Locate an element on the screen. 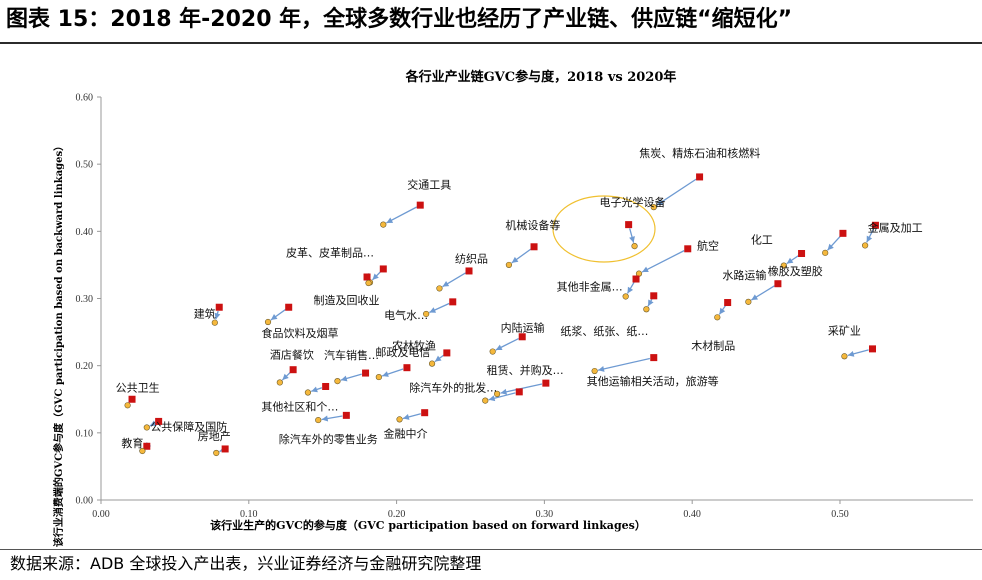 This screenshot has width=982, height=580. point-label: 化工 is located at coordinates (762, 240).